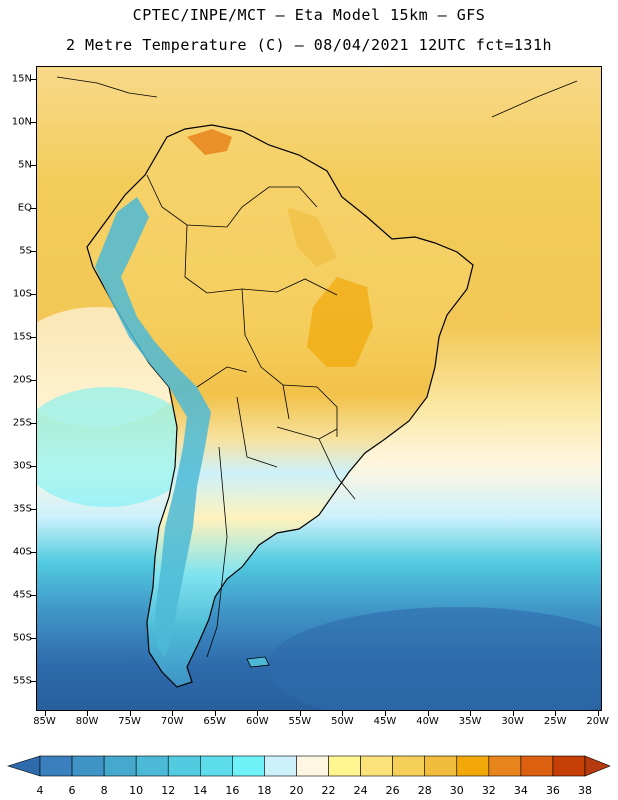 The width and height of the screenshot is (618, 800). I want to click on lat-label: 5S, so click(25, 251).